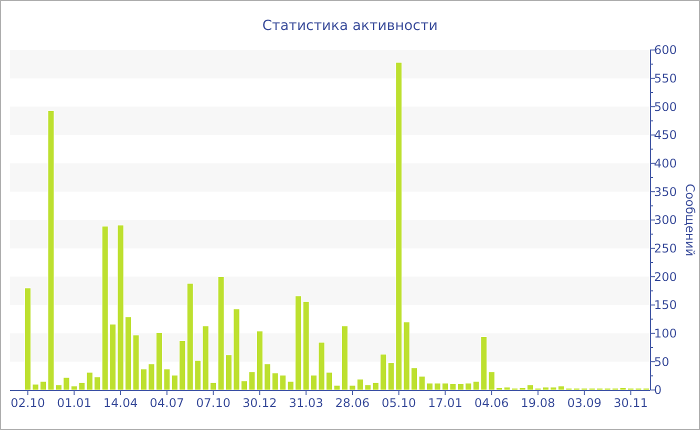 The image size is (700, 430). I want to click on y-tick-label: 50, so click(662, 361).